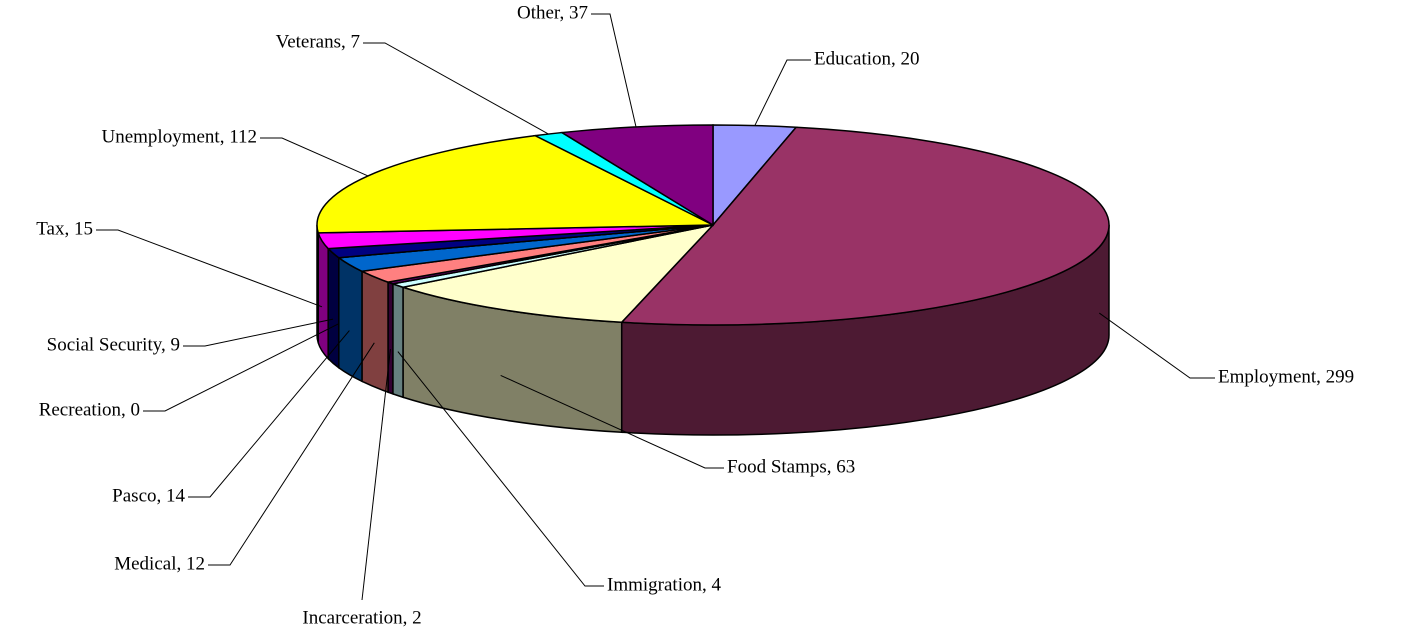 This screenshot has width=1402, height=634. Describe the element at coordinates (148, 495) in the screenshot. I see `data-label: Pasco, 14` at that location.